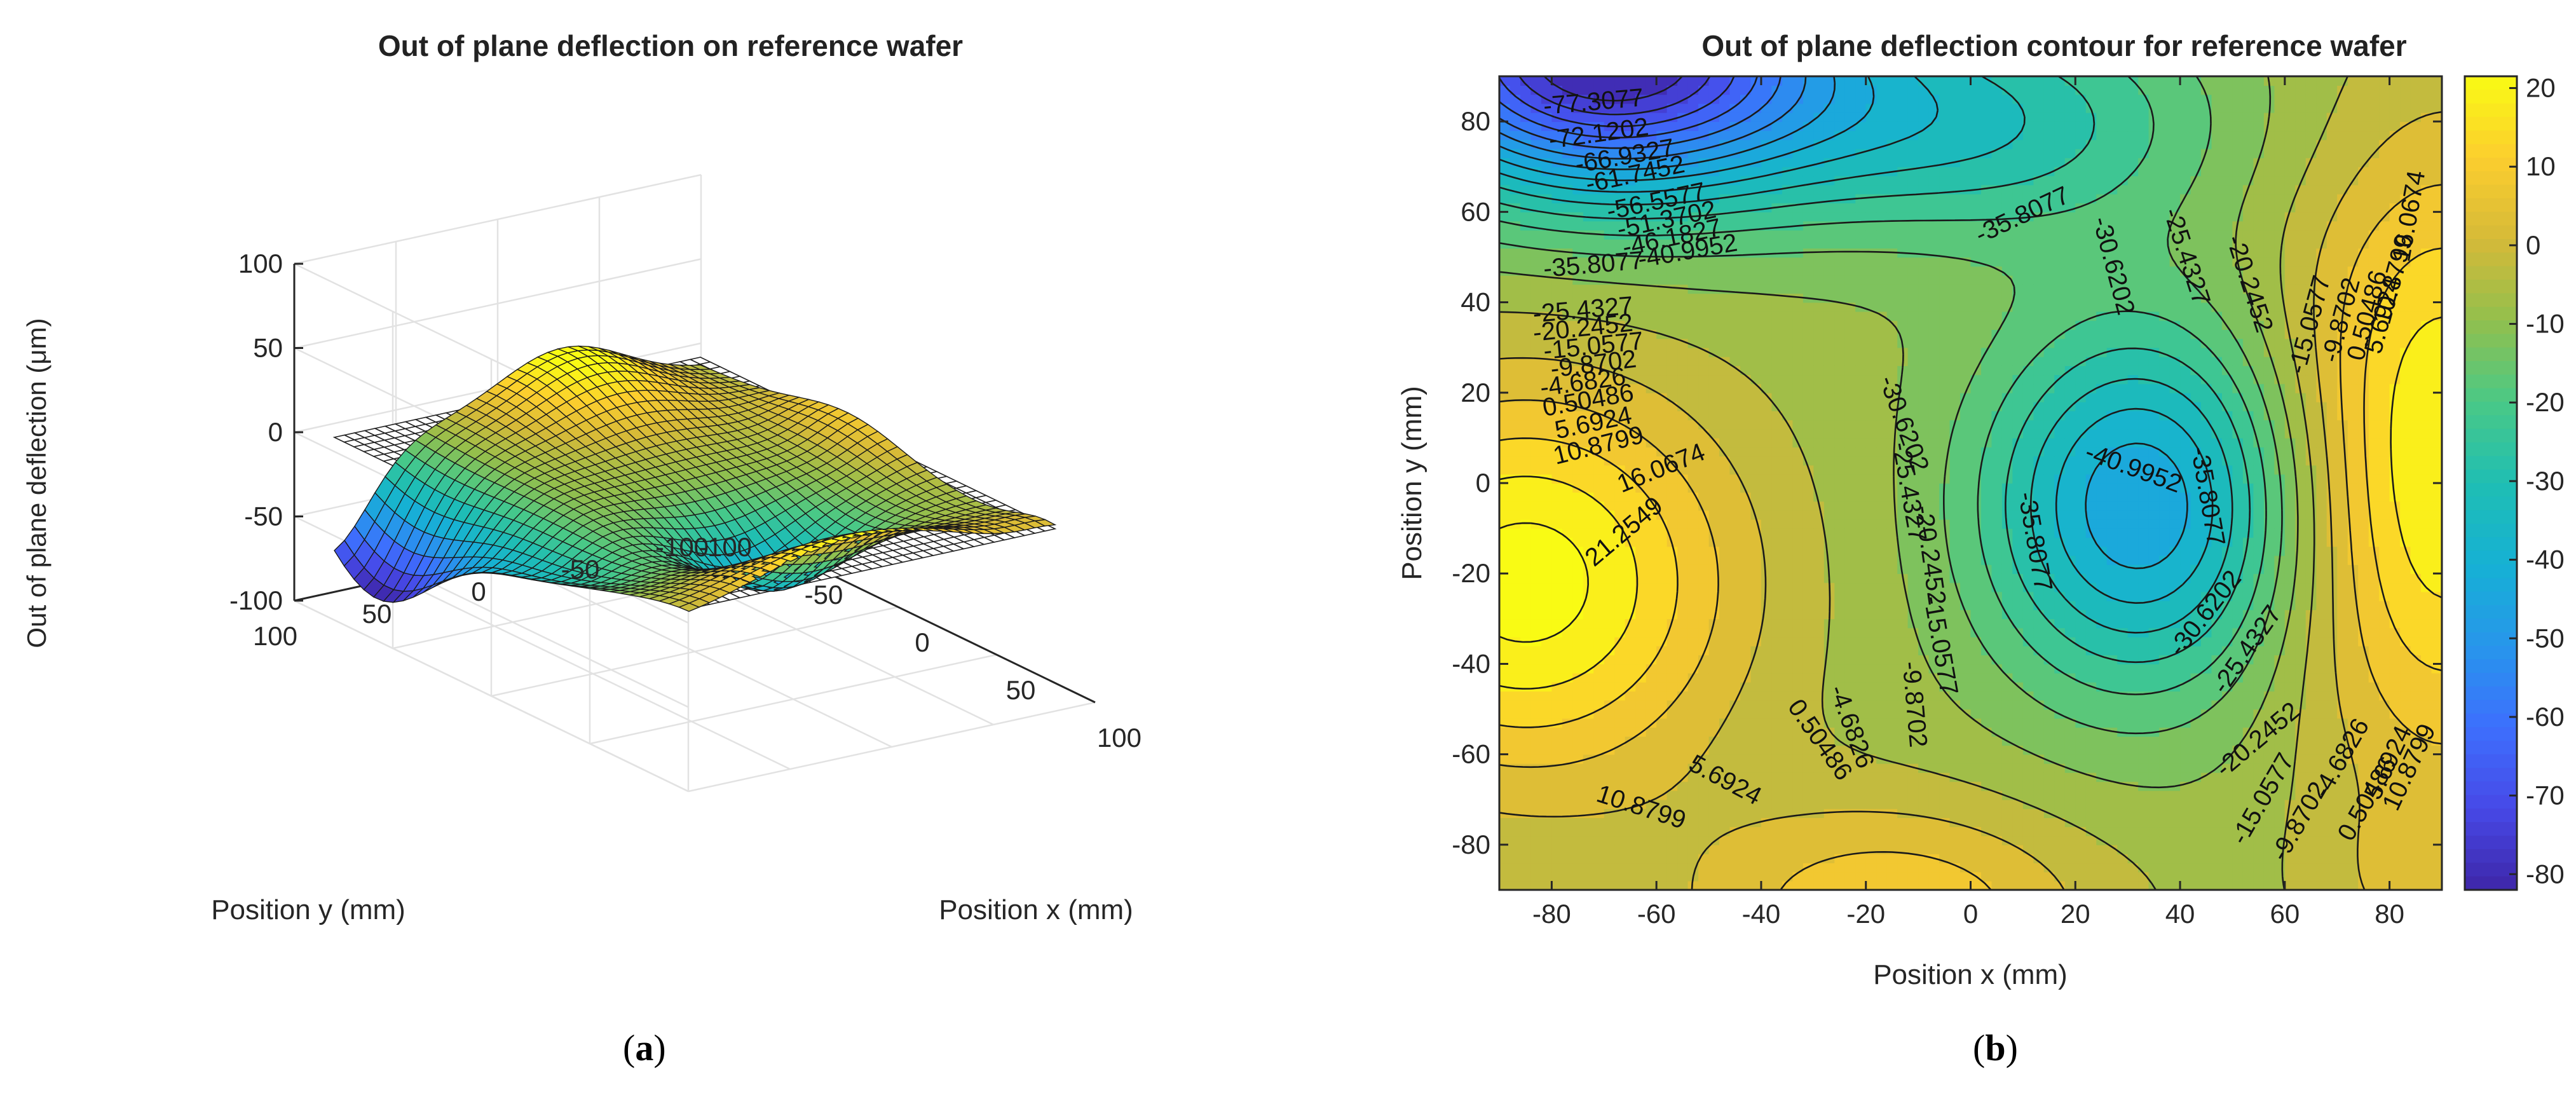 The height and width of the screenshot is (1099, 2576). Describe the element at coordinates (275, 636) in the screenshot. I see `y-tick-label: 100` at that location.